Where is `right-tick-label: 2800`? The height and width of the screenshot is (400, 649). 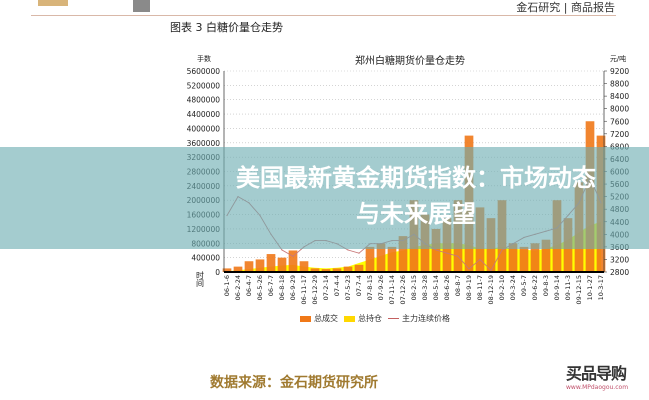 right-tick-label: 2800 is located at coordinates (619, 272).